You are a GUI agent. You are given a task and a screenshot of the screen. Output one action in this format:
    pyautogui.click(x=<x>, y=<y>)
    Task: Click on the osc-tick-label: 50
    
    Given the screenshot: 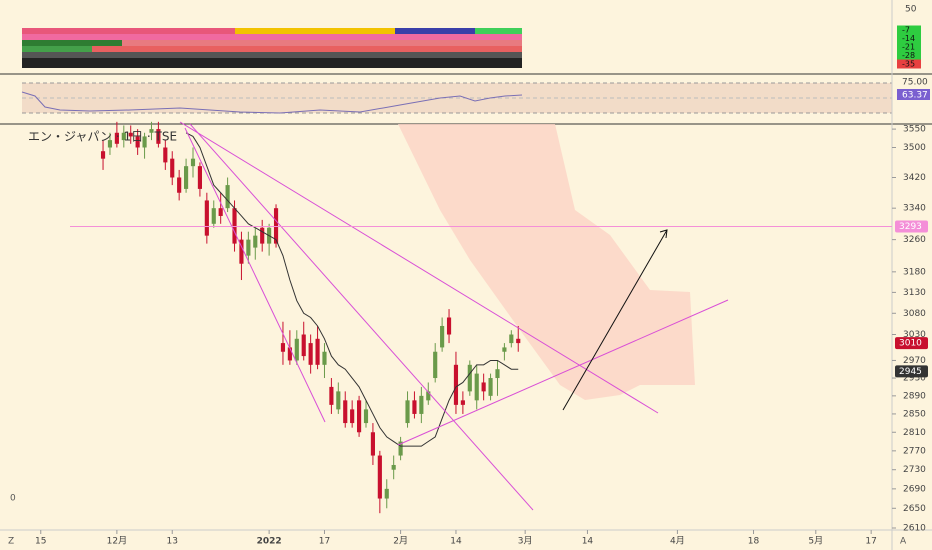 What is the action you would take?
    pyautogui.click(x=911, y=10)
    